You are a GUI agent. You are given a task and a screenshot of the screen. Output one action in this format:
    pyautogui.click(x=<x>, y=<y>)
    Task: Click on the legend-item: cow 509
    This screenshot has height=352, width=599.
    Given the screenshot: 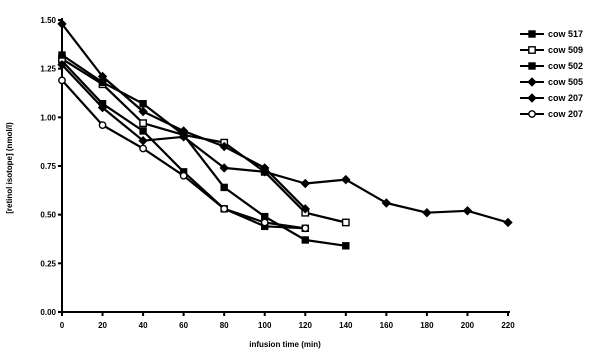 What is the action you would take?
    pyautogui.click(x=551, y=50)
    